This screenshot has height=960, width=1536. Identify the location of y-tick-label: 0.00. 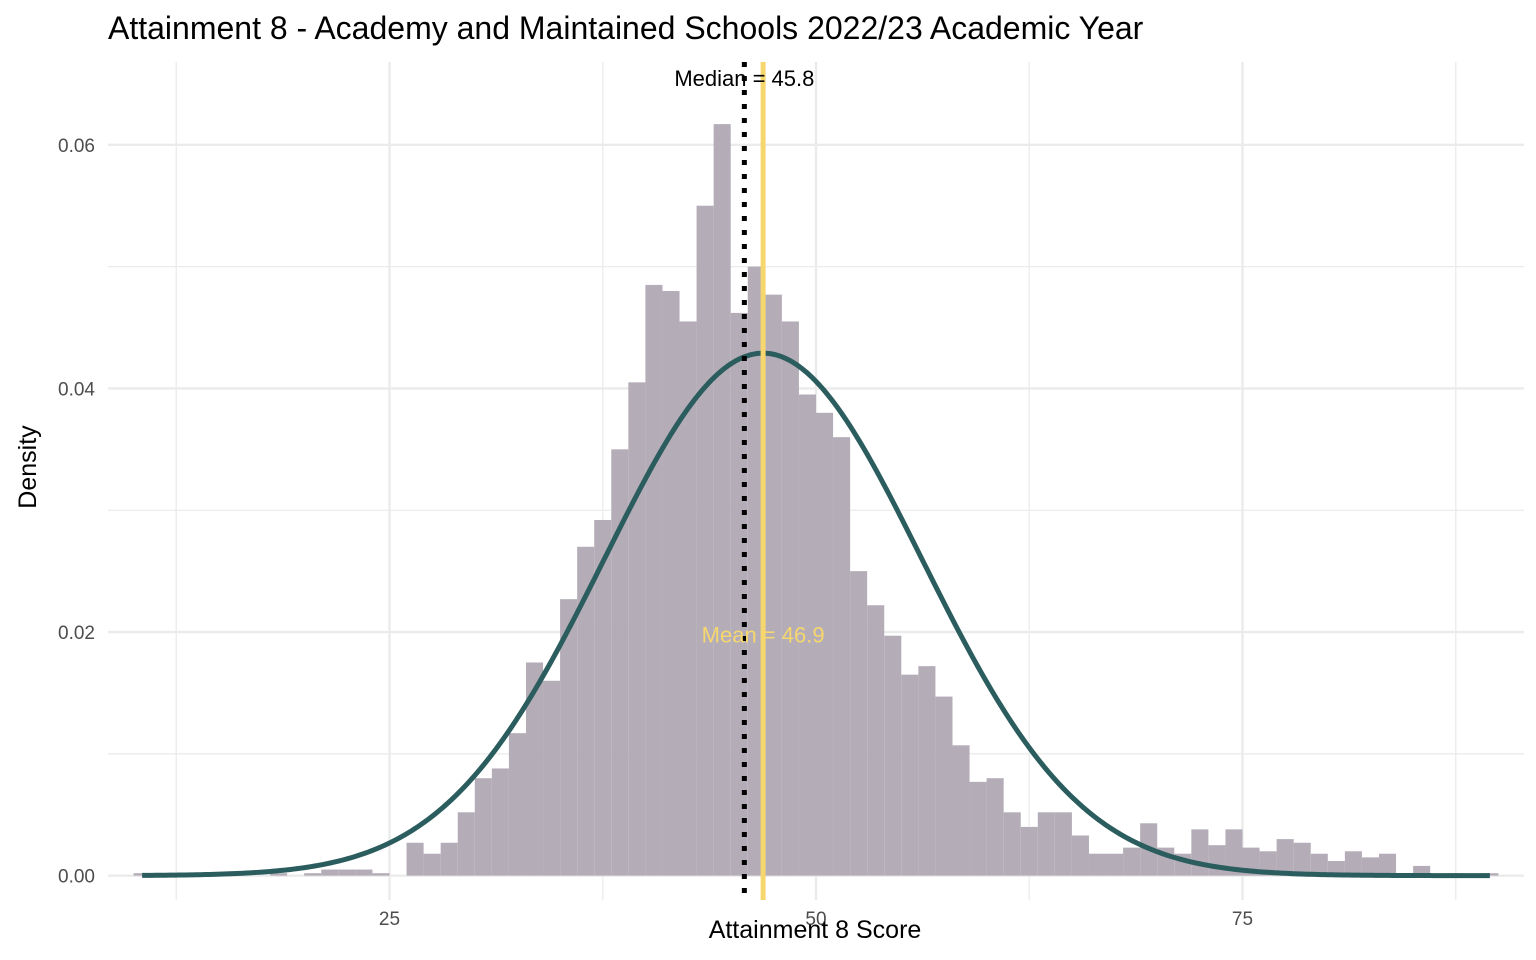
(76, 877).